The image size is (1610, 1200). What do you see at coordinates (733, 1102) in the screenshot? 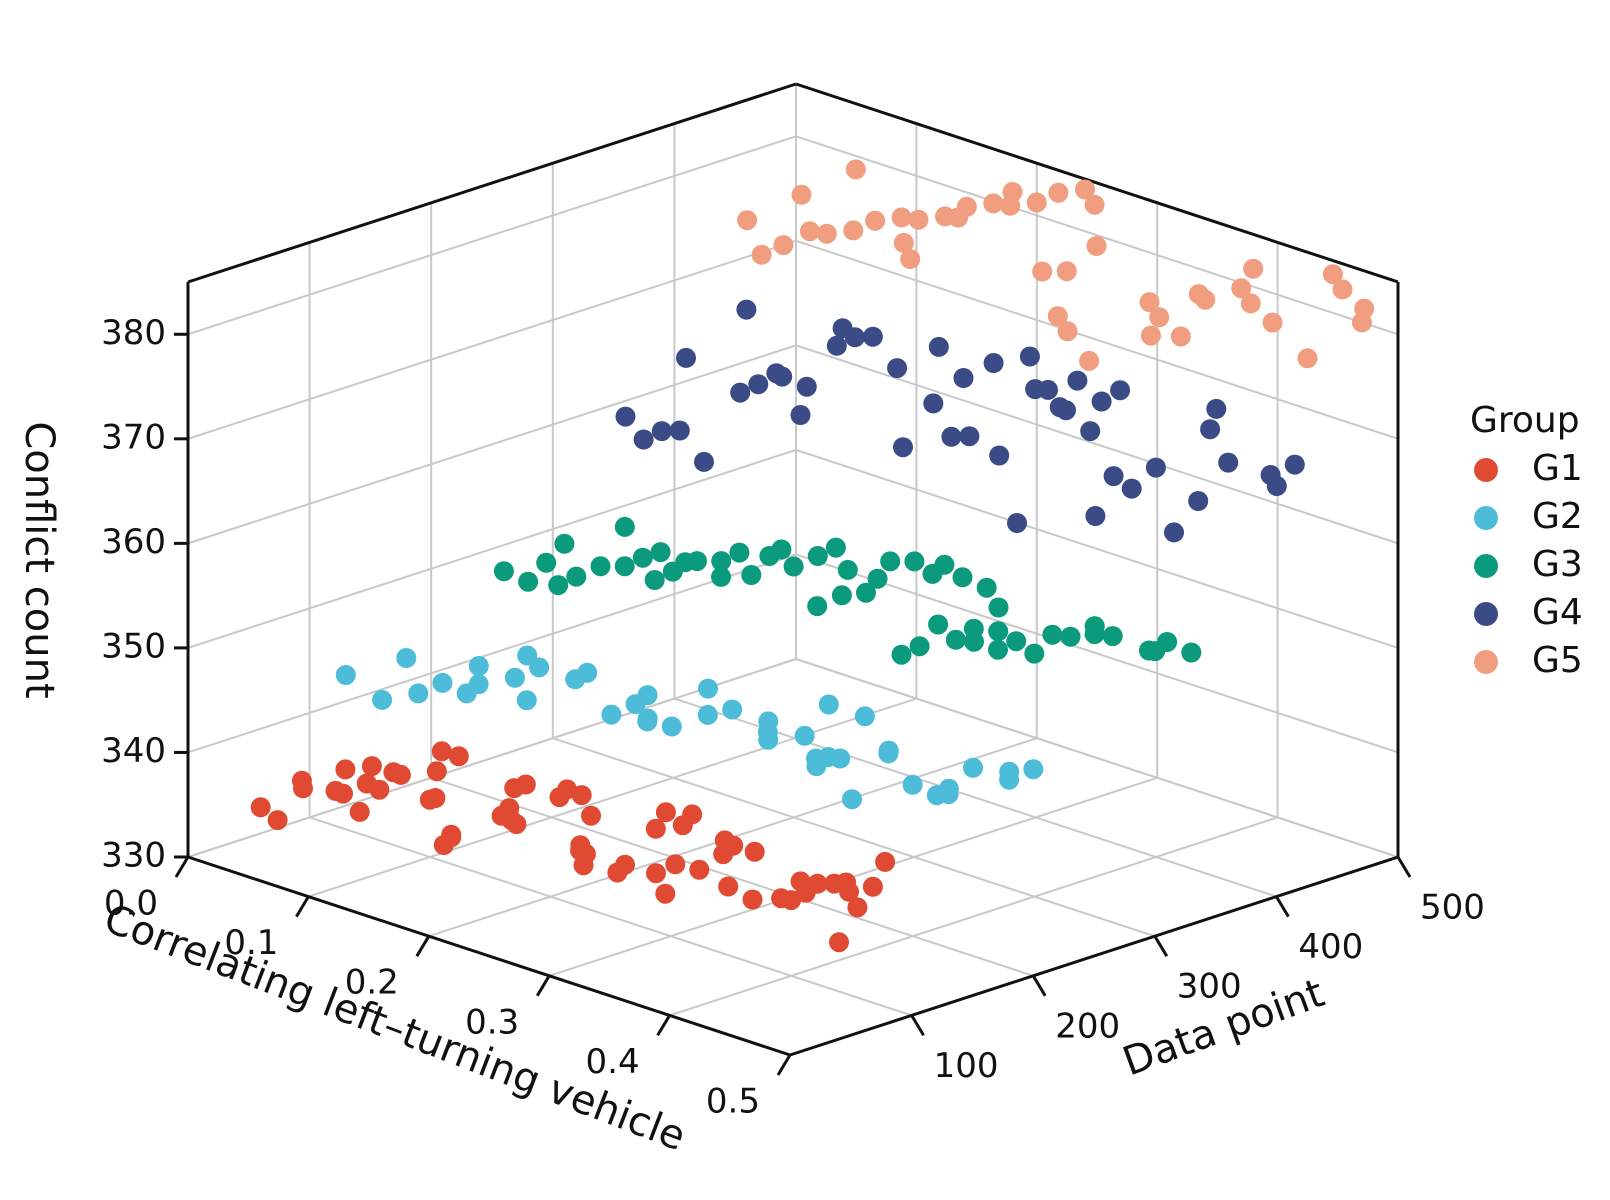
I see `x-tick-label: 0.5` at bounding box center [733, 1102].